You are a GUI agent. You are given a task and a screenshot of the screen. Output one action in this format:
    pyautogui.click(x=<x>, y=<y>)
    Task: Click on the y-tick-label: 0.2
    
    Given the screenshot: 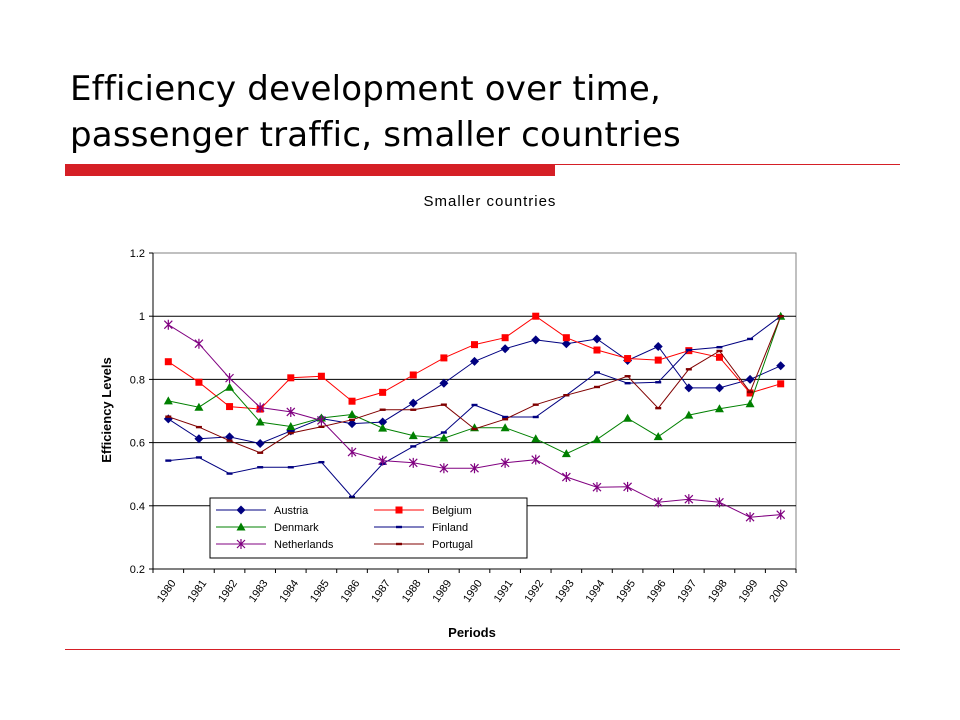 What is the action you would take?
    pyautogui.click(x=137, y=570)
    